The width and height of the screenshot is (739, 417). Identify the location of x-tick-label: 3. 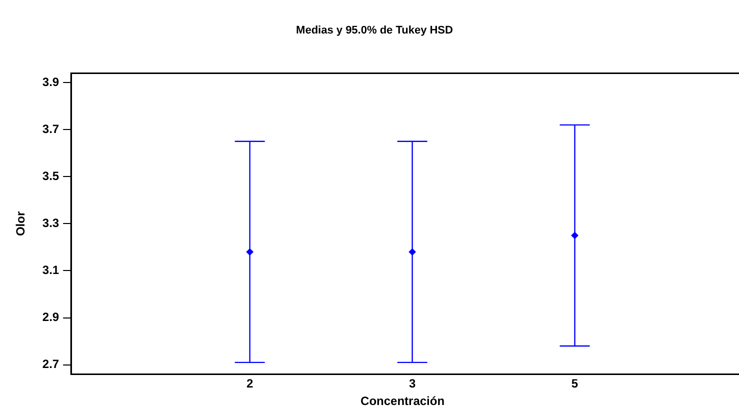
(412, 383).